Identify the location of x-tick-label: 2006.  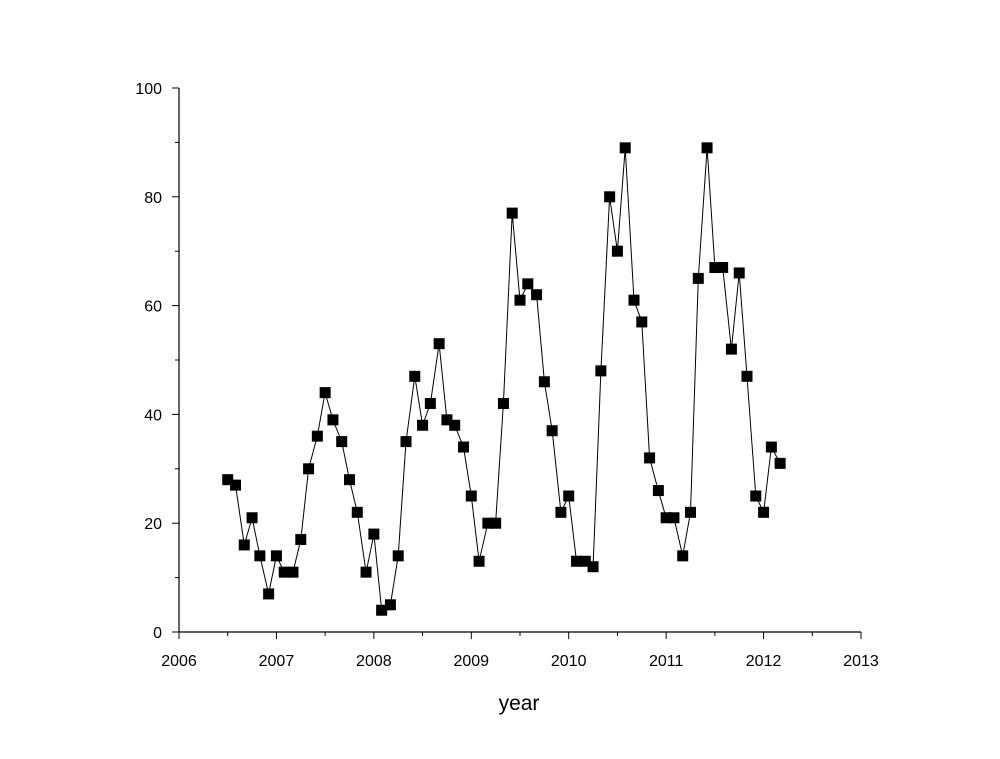
(179, 661).